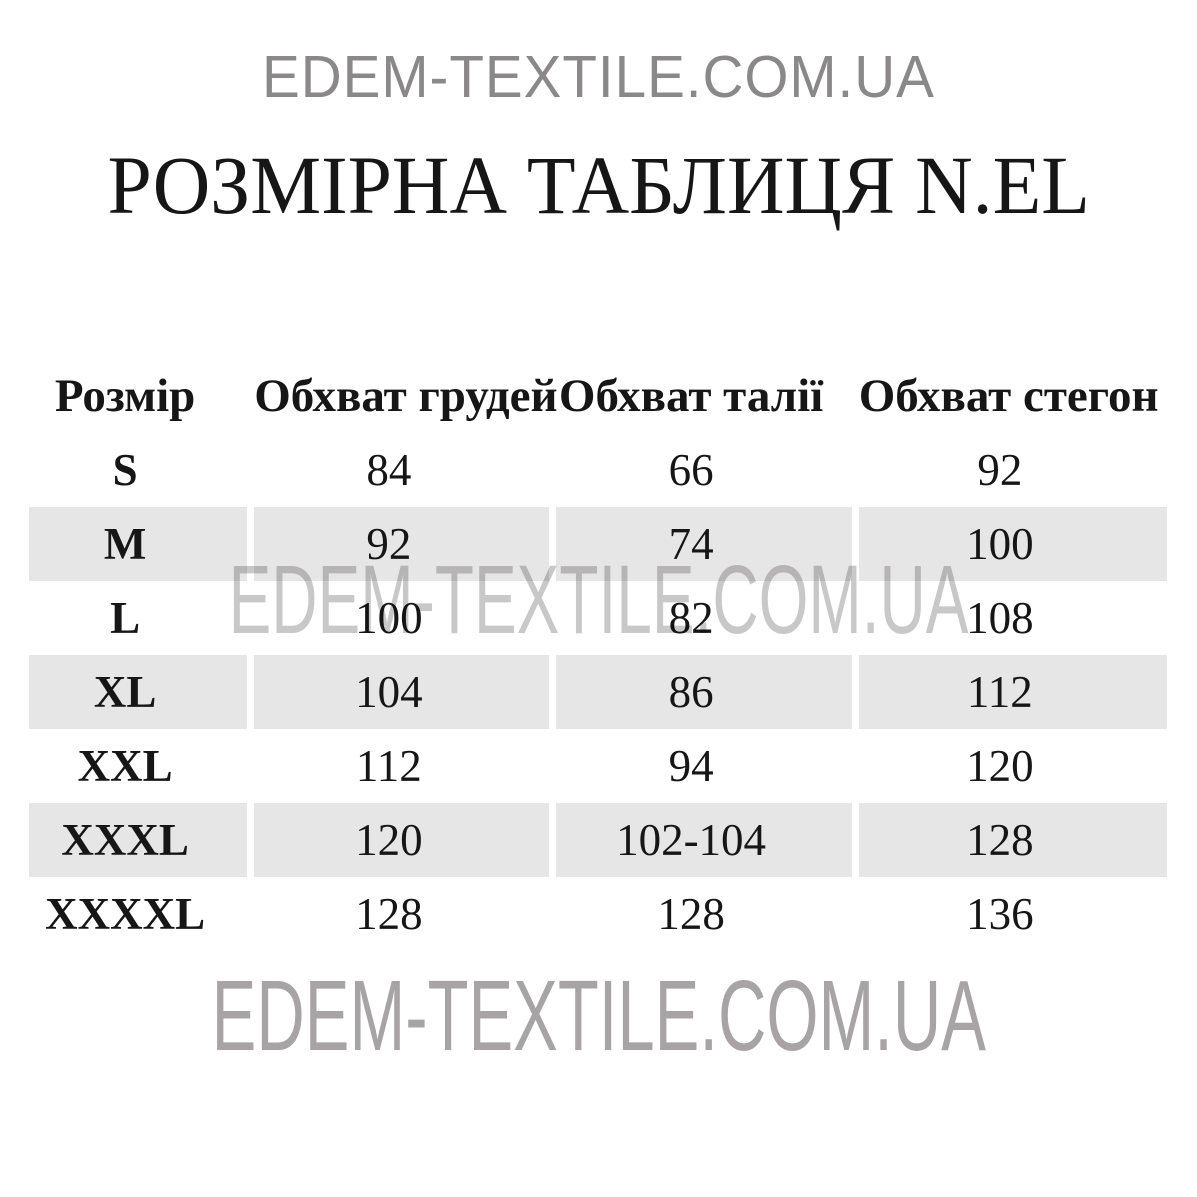 The image size is (1197, 1197). I want to click on waist-value: 74, so click(704, 544).